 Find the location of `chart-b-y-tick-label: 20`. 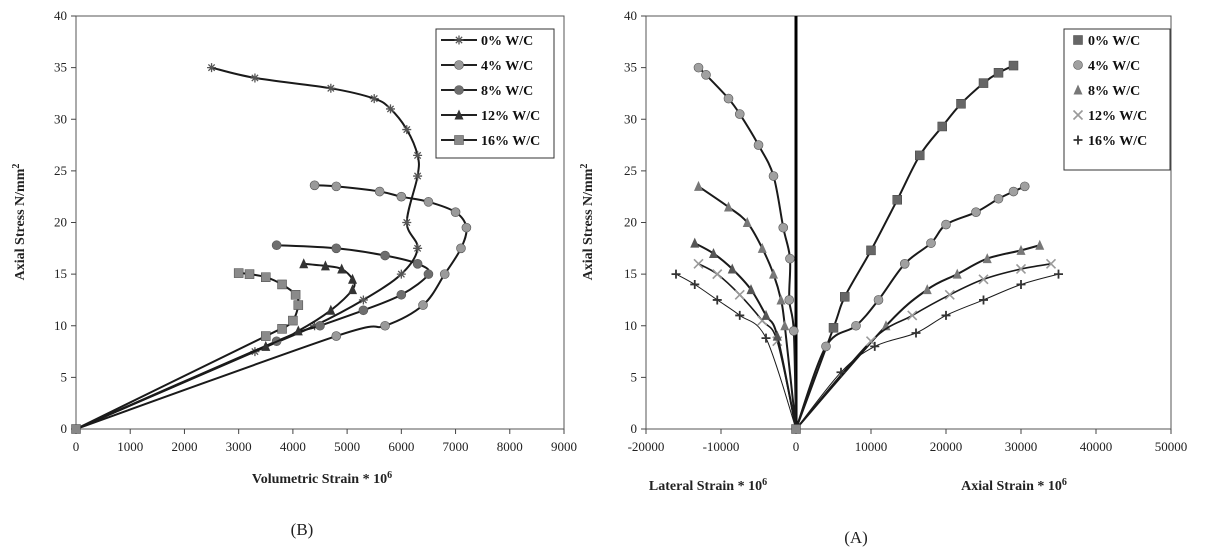

chart-b-y-tick-label: 20 is located at coordinates (60, 222).